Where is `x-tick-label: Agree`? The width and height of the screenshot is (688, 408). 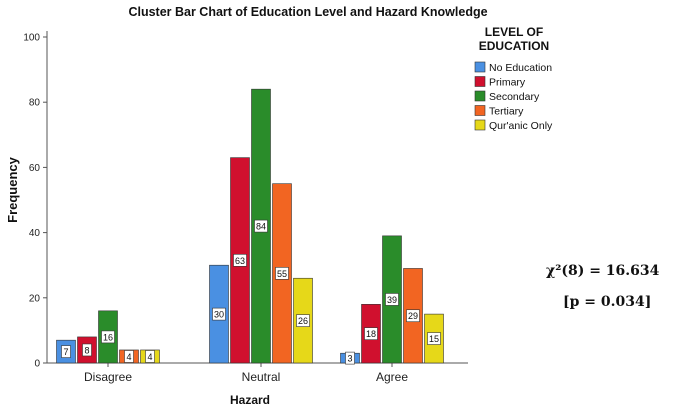
x-tick-label: Agree is located at coordinates (392, 377).